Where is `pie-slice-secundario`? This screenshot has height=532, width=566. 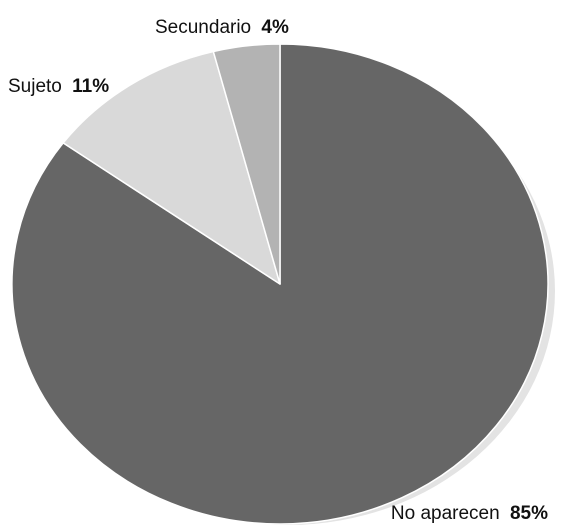 pie-slice-secundario is located at coordinates (246, 164).